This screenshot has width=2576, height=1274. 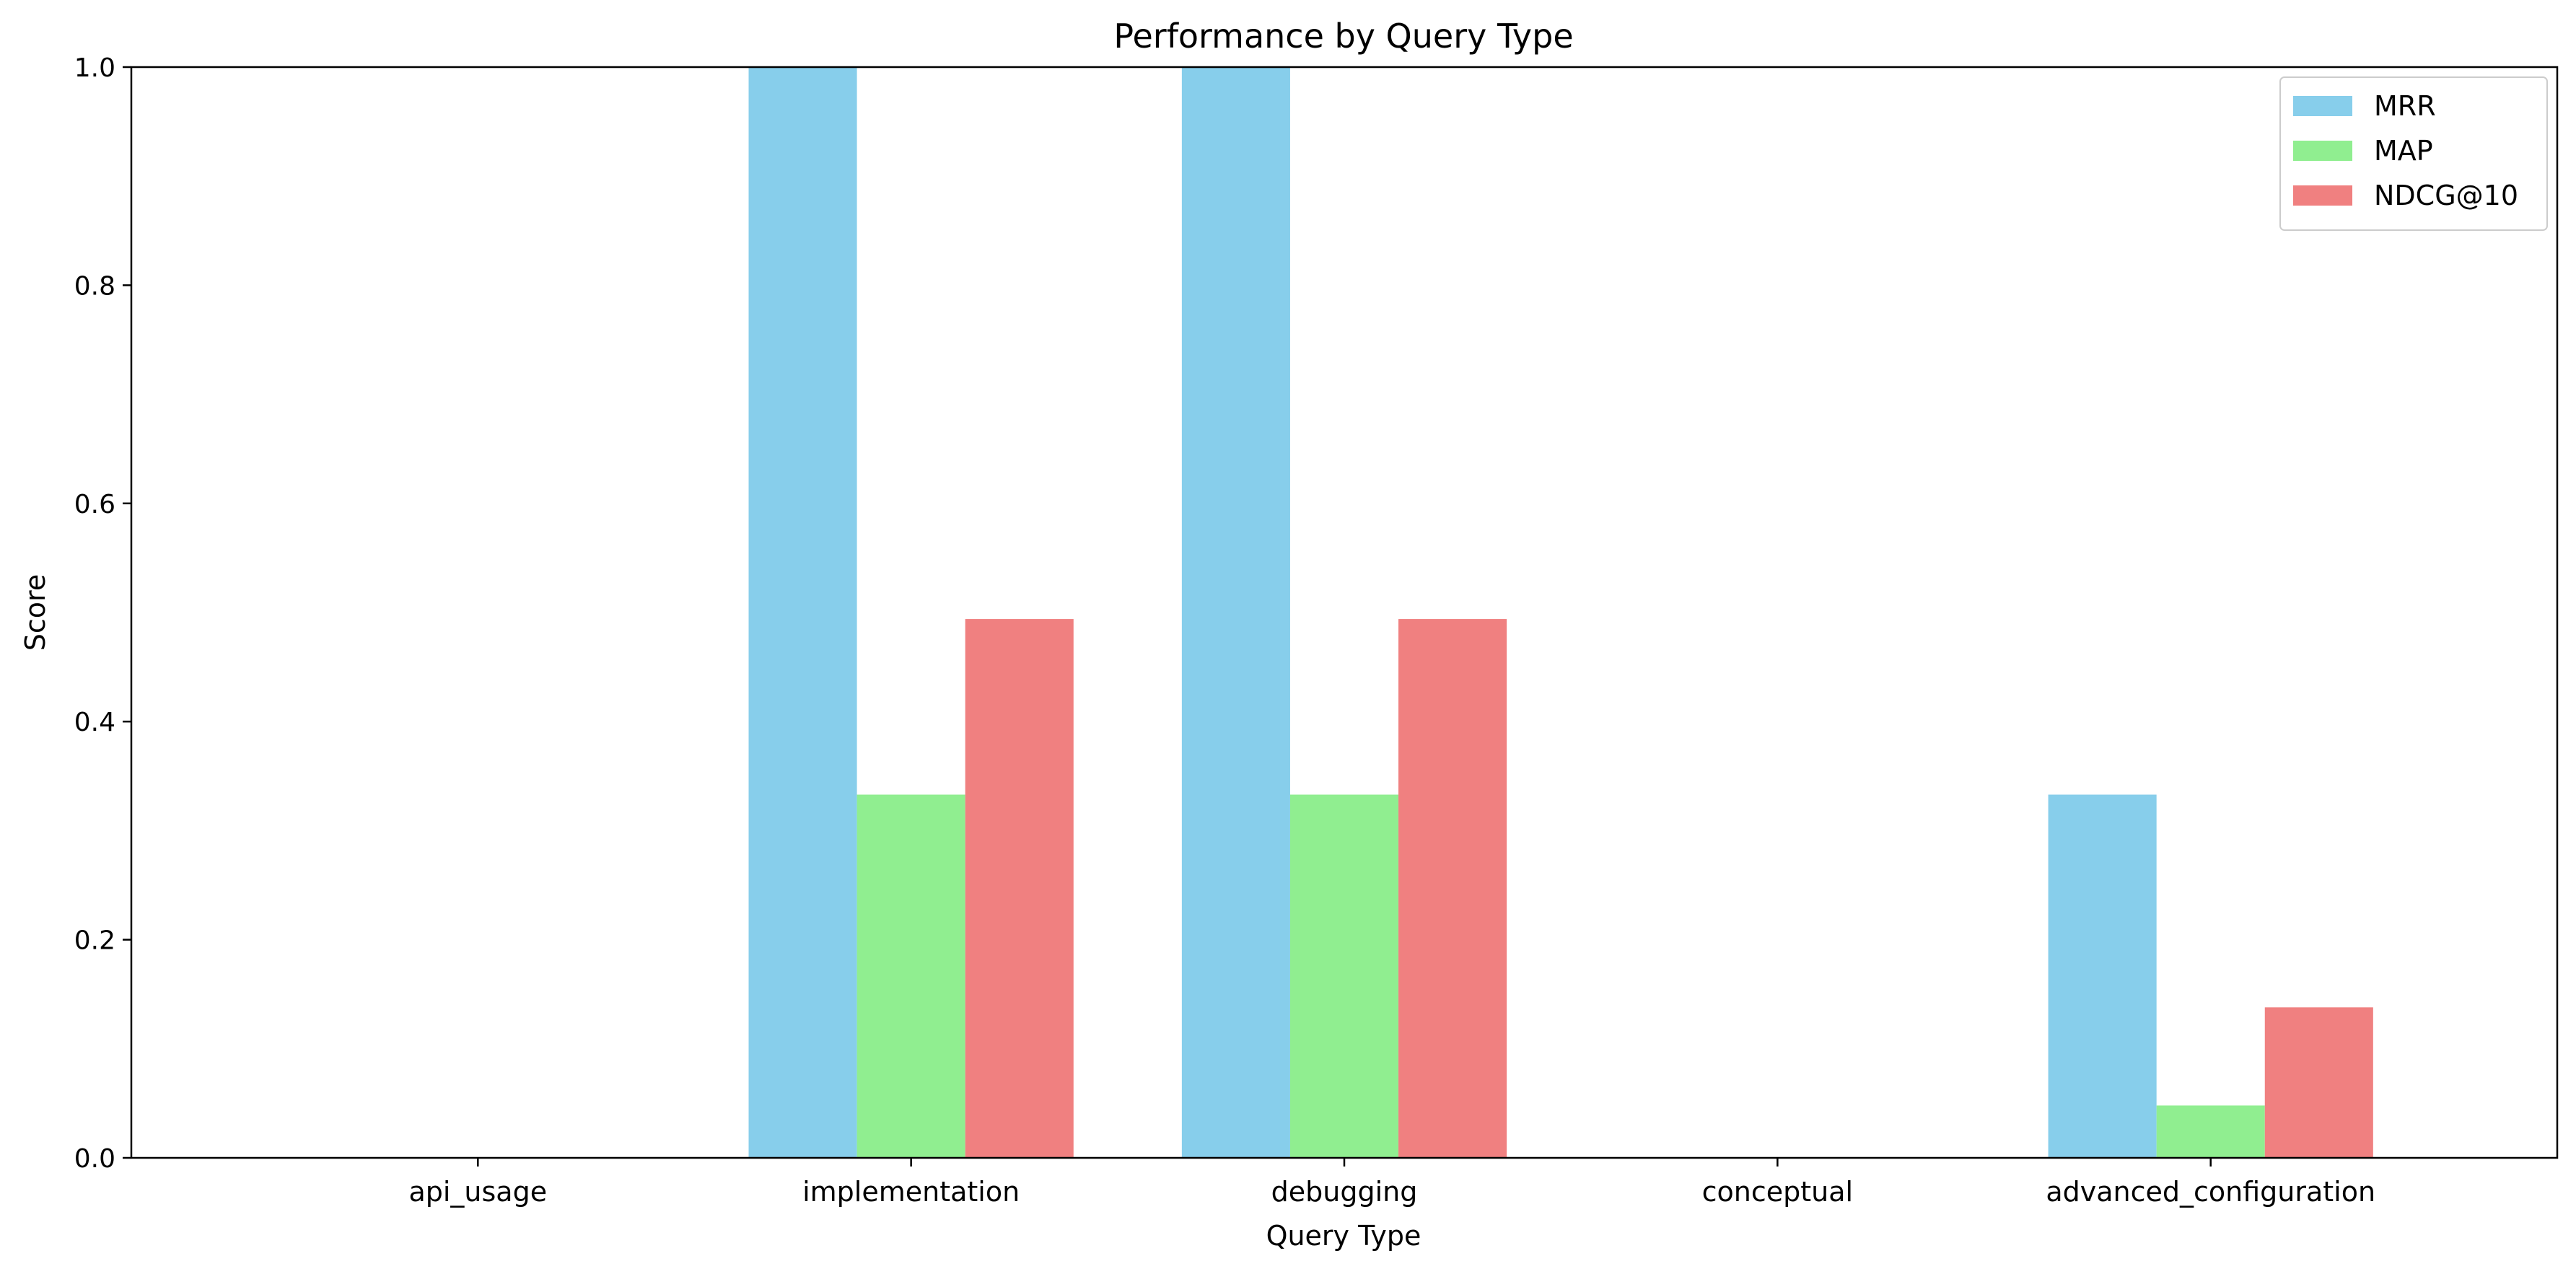 I want to click on legend: MRR MAP NDCG@10, so click(x=2413, y=153).